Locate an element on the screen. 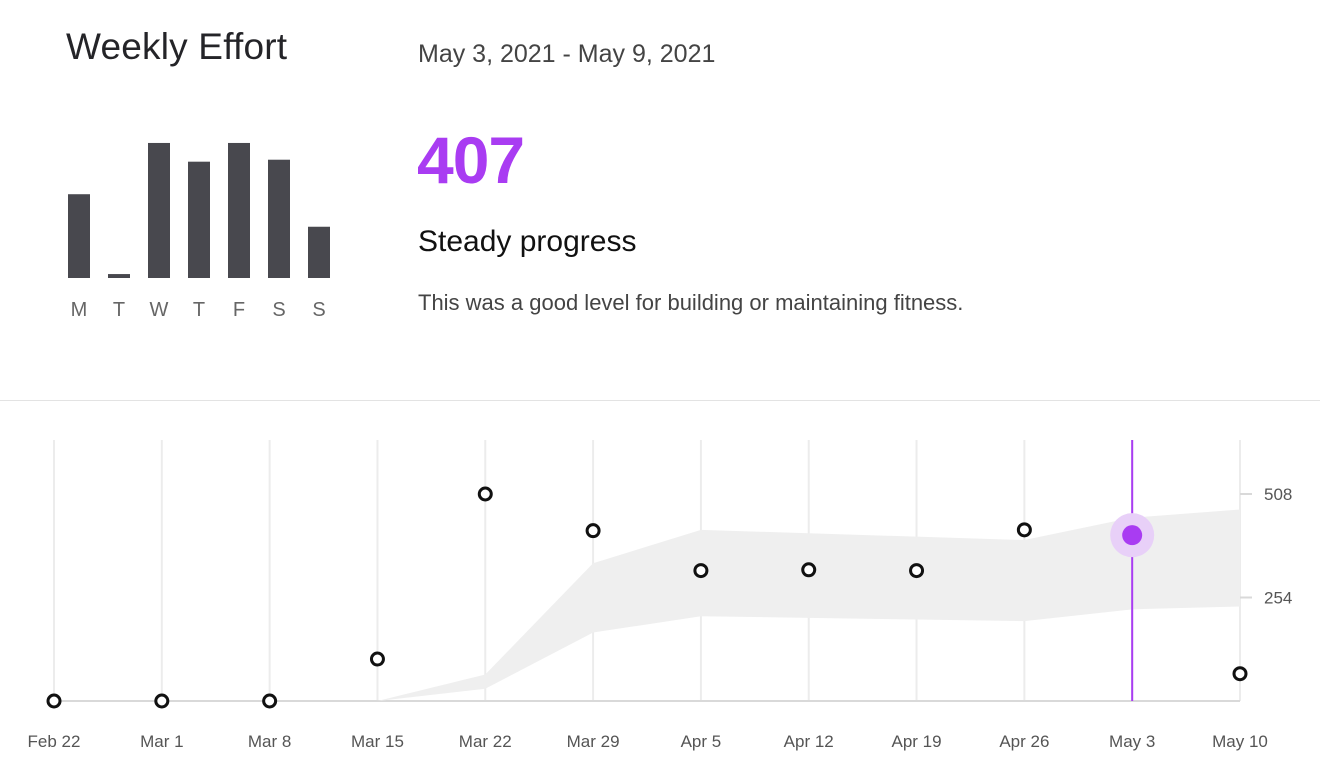  x-tick-label: Mar 8 is located at coordinates (269, 741).